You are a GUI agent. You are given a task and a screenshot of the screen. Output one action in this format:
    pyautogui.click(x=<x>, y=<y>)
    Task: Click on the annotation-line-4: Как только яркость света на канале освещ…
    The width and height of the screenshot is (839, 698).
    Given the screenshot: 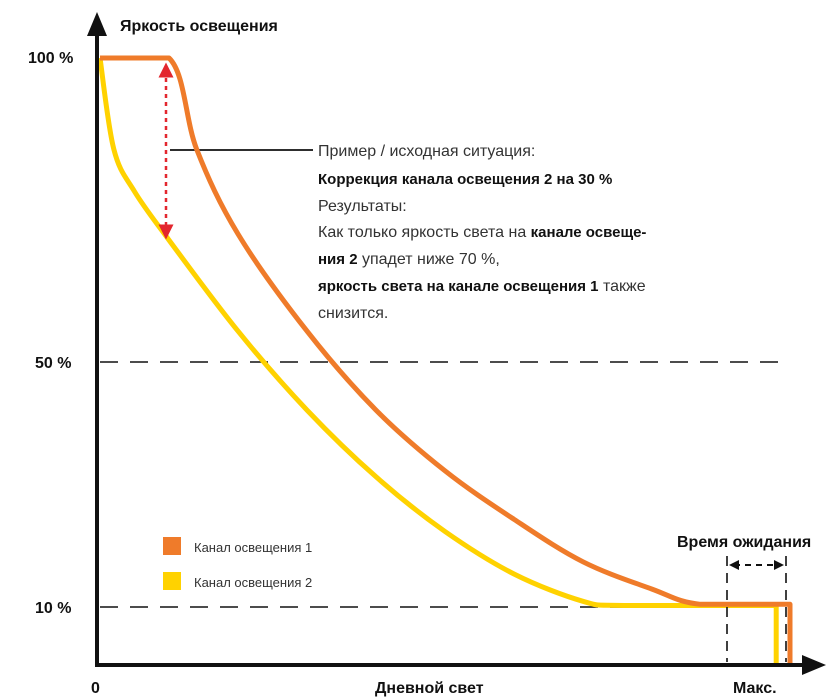 What is the action you would take?
    pyautogui.click(x=482, y=232)
    